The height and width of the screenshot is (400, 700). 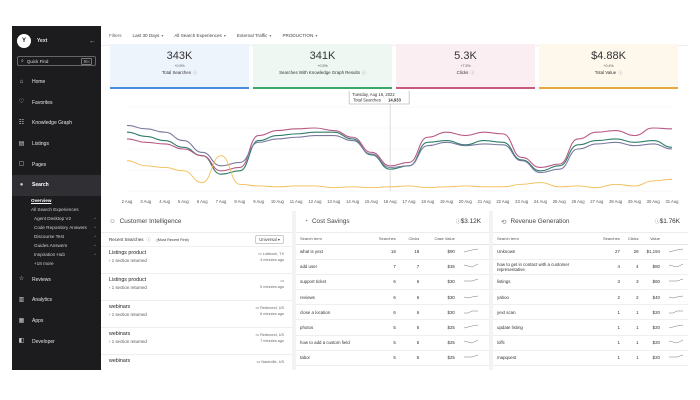 I want to click on table-cell: $30, so click(x=441, y=312).